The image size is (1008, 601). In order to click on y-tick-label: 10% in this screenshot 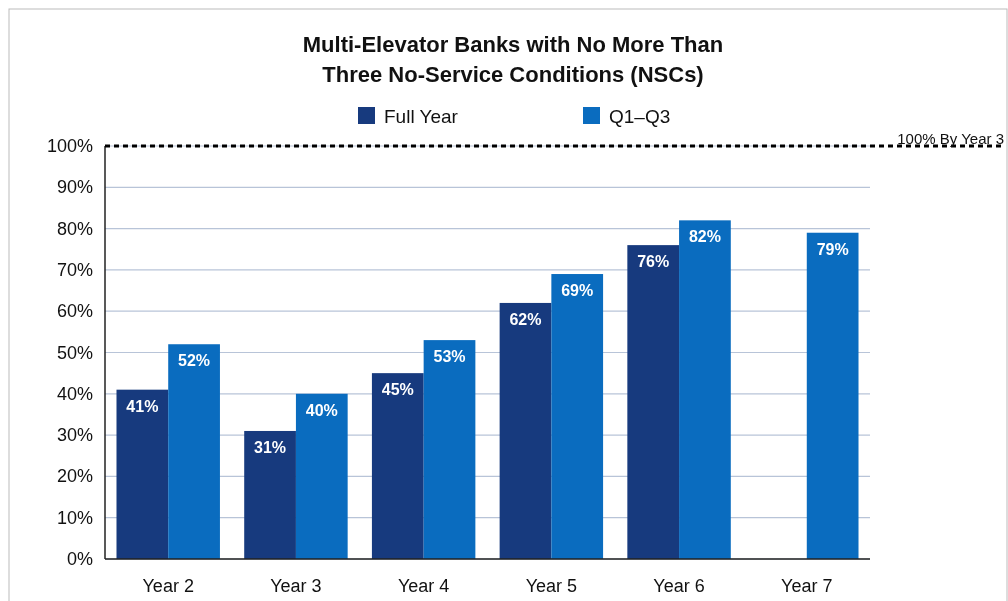, I will do `click(74, 517)`.